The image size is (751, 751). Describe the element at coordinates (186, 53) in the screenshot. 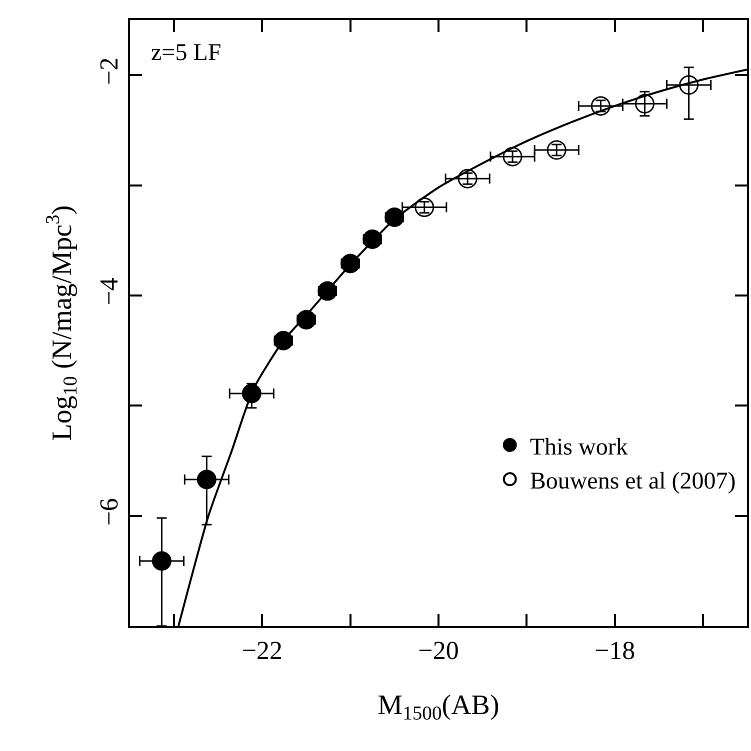

I see `annotation: z=5 LF` at that location.